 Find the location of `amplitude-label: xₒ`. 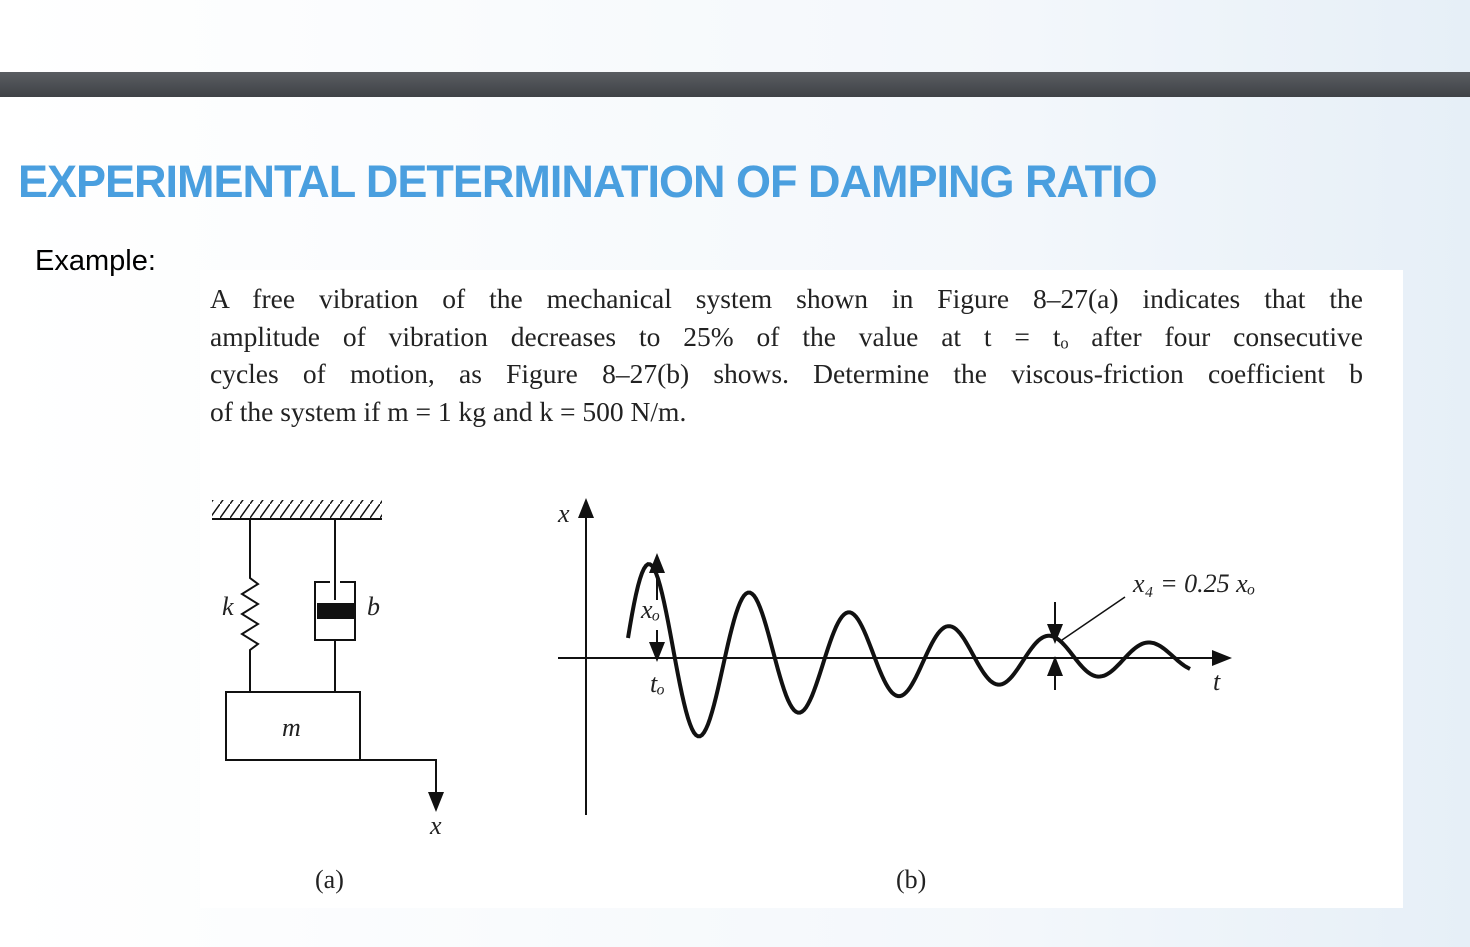

amplitude-label: xₒ is located at coordinates (650, 609).